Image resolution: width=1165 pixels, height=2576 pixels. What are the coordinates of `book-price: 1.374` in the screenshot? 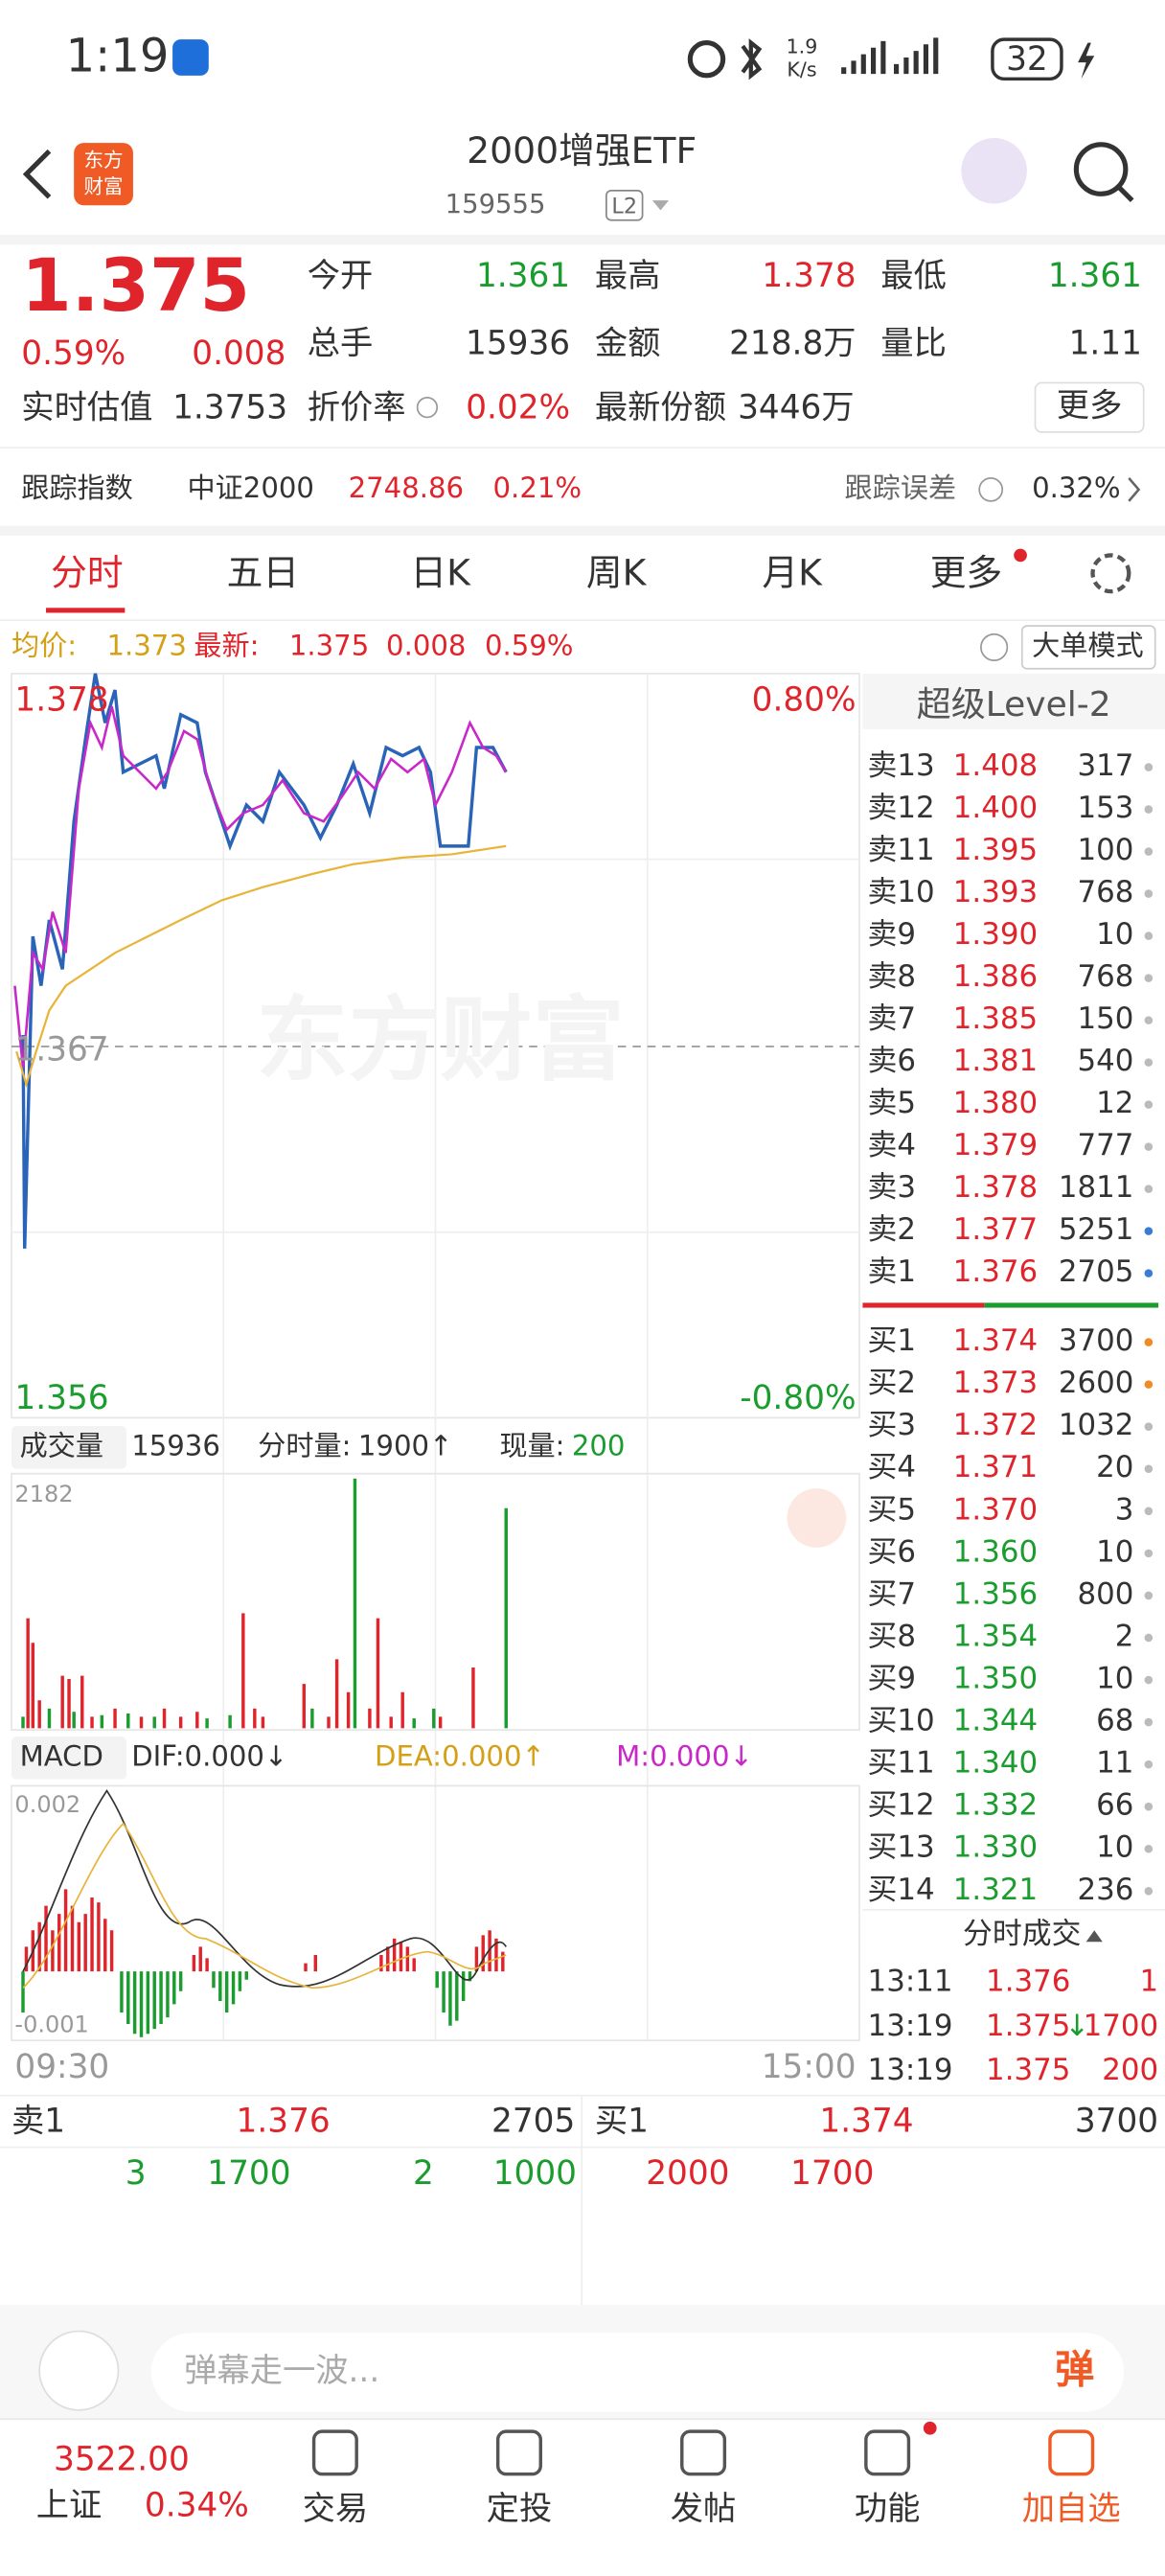 It's located at (996, 1341).